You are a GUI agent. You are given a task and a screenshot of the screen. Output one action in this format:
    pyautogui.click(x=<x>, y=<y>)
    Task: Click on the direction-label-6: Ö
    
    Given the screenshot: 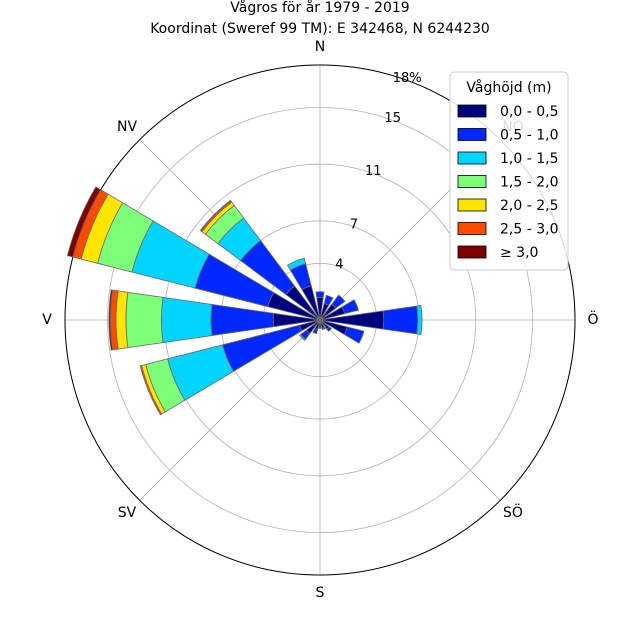 What is the action you would take?
    pyautogui.click(x=592, y=319)
    